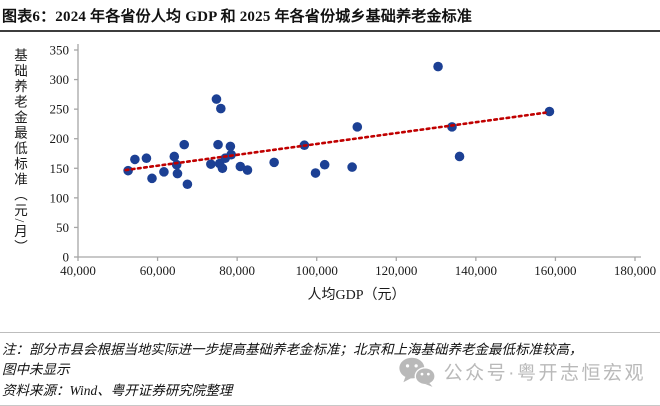 The height and width of the screenshot is (406, 660). What do you see at coordinates (60, 197) in the screenshot?
I see `y-tick-label: 100` at bounding box center [60, 197].